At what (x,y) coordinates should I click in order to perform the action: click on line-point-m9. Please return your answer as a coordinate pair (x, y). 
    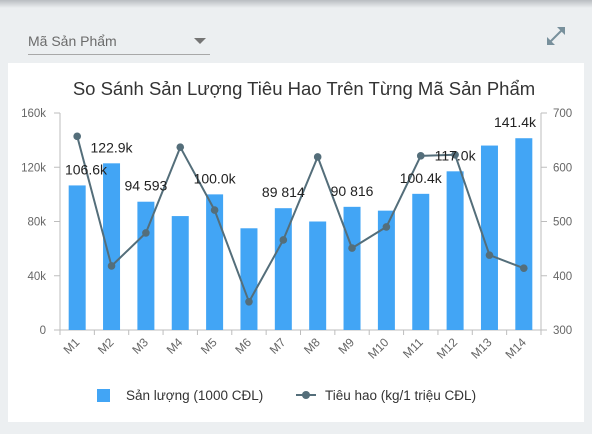
    Looking at the image, I should click on (352, 248).